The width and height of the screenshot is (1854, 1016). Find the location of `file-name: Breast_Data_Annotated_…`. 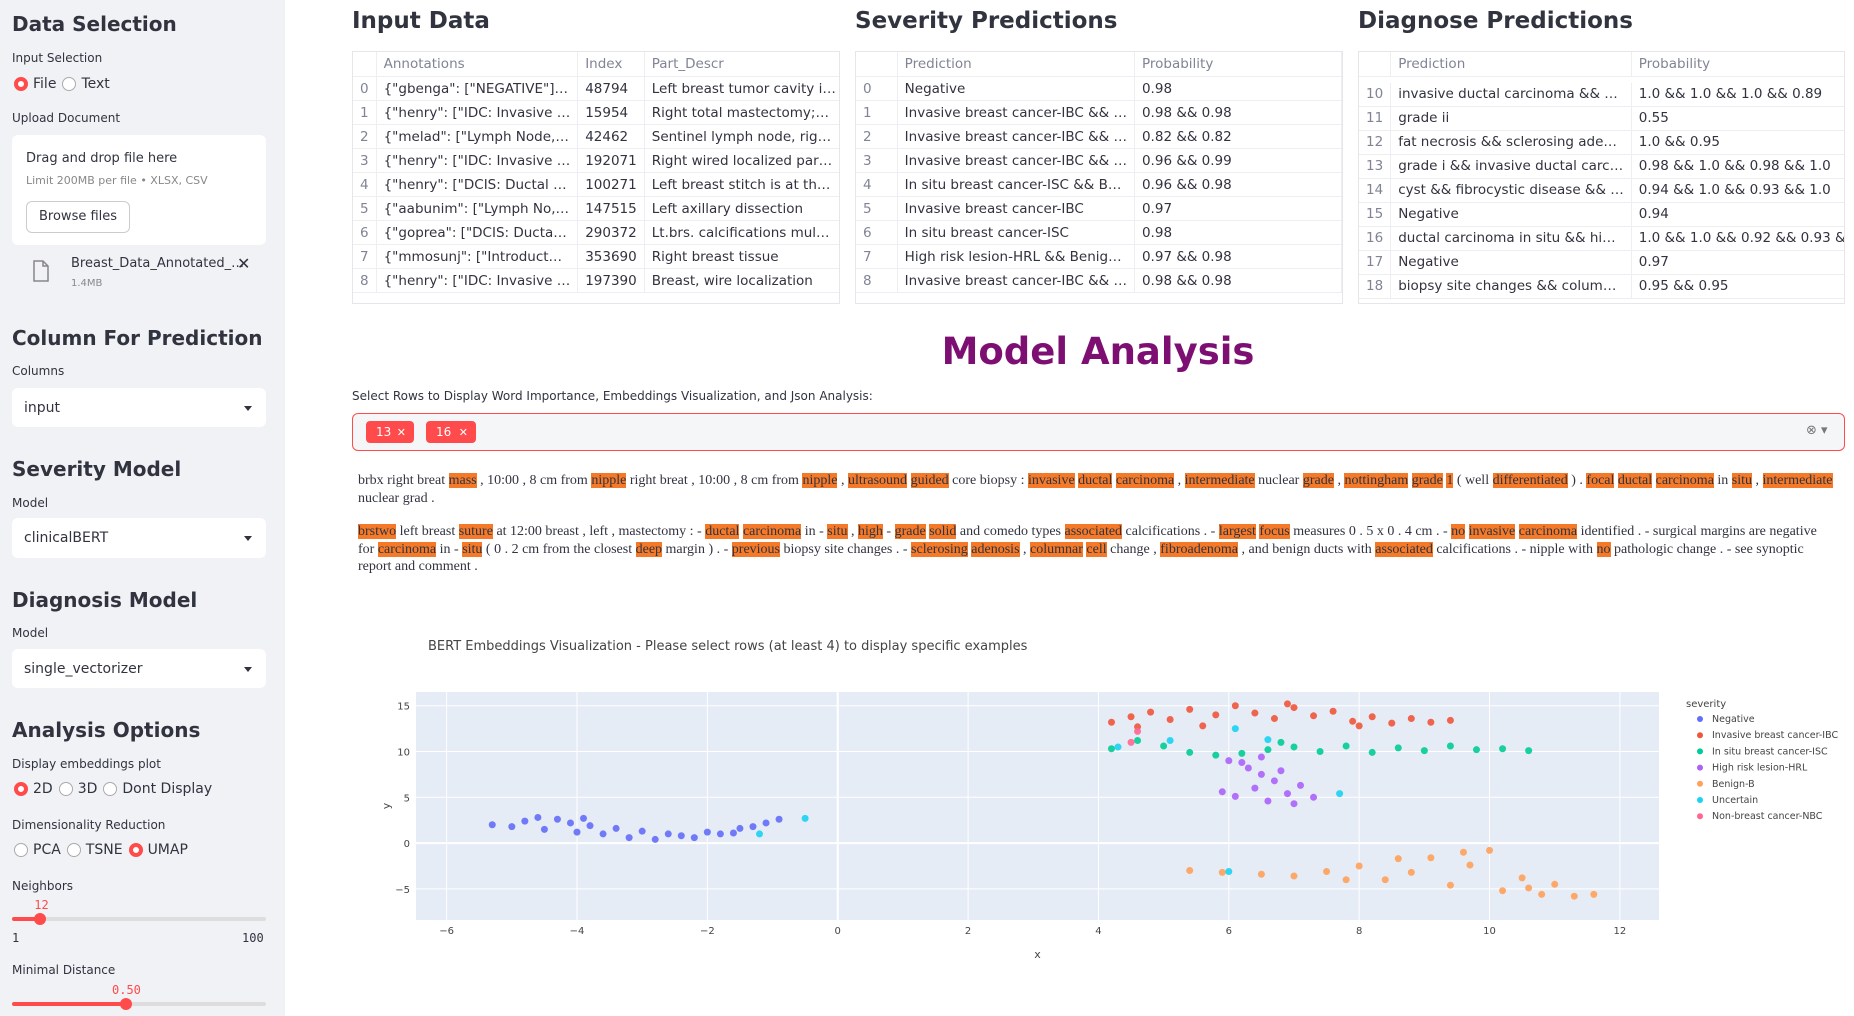

file-name: Breast_Data_Annotated_… is located at coordinates (158, 263).